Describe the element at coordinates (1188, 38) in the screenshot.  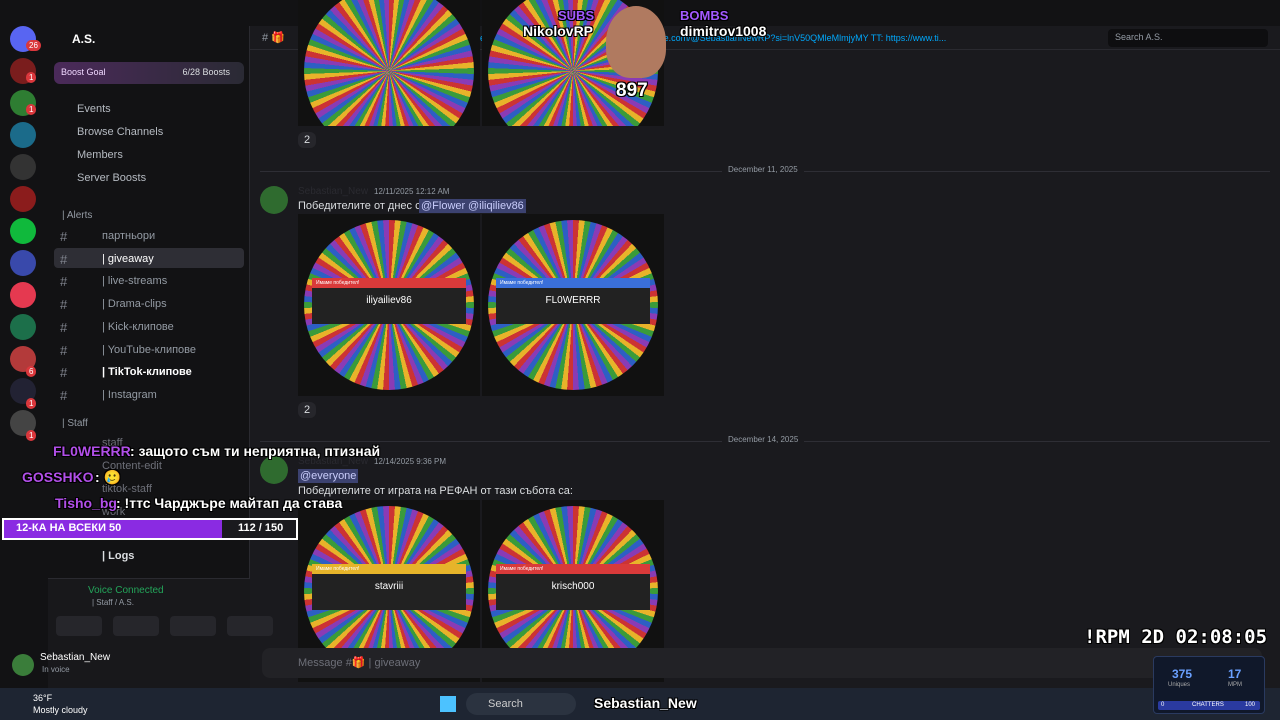
I see `search-box: Search A.S.` at that location.